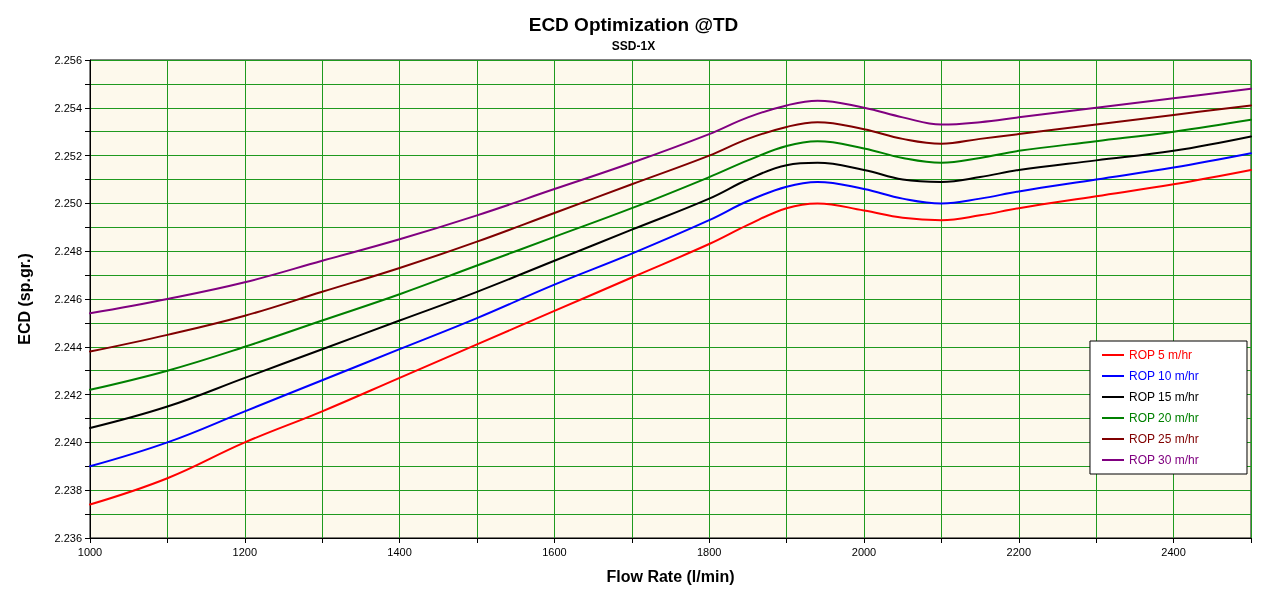 The width and height of the screenshot is (1267, 597). Describe the element at coordinates (1163, 418) in the screenshot. I see `legend-label: ROP 20 m/hr` at that location.